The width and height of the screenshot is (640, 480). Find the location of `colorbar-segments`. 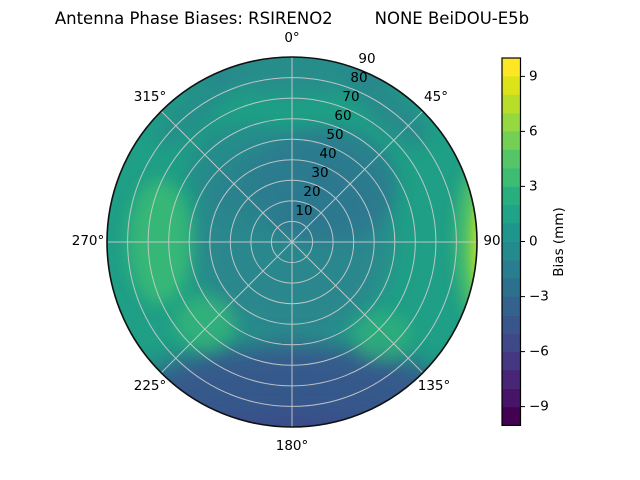

colorbar-segments is located at coordinates (511, 242).